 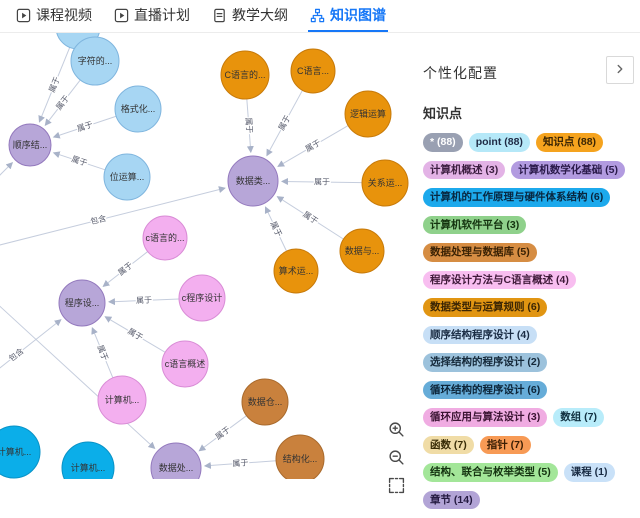 What do you see at coordinates (485, 389) in the screenshot?
I see `knowledge-point-tag: 循环结构的程序设计 (6)` at bounding box center [485, 389].